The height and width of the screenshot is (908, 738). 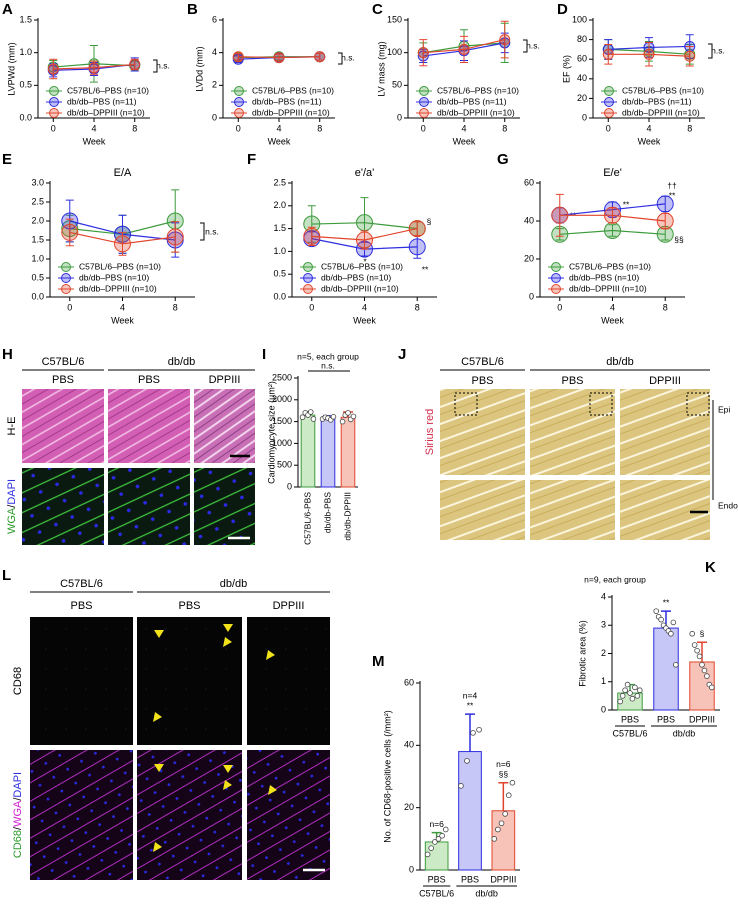 I want to click on y-tick-label: 60, so click(x=409, y=682).